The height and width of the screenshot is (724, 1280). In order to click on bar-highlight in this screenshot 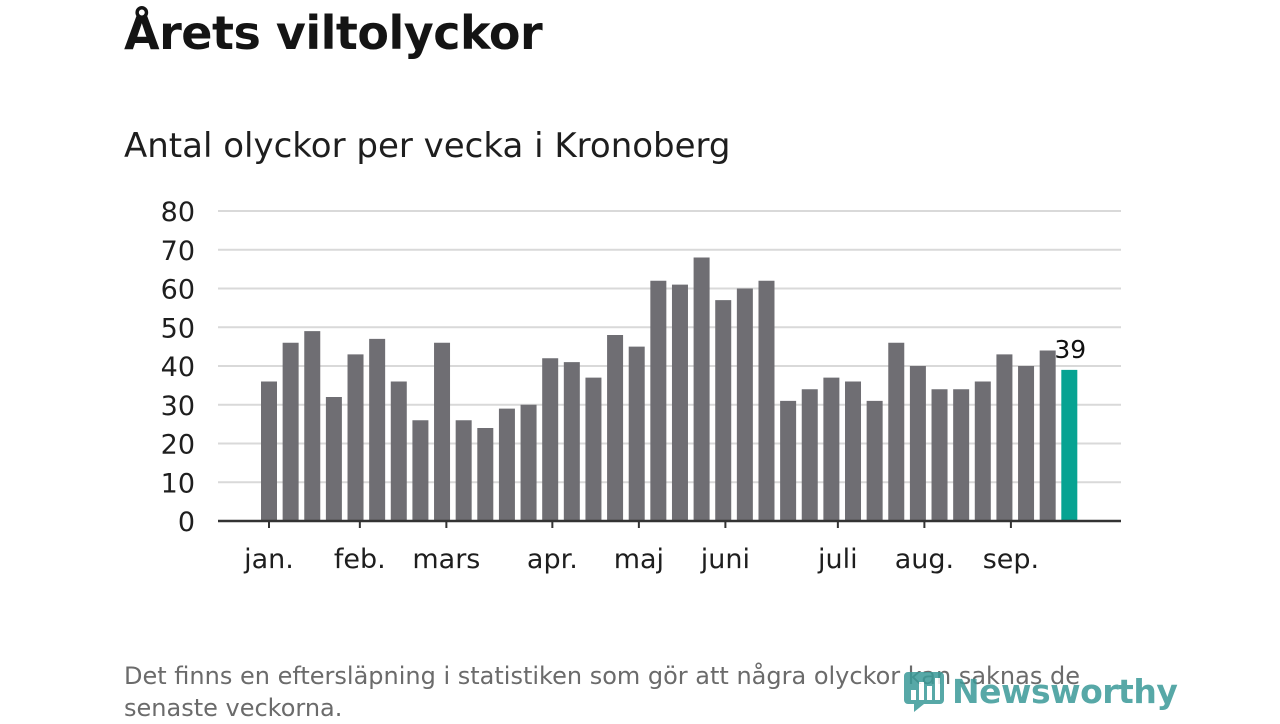, I will do `click(1069, 445)`.